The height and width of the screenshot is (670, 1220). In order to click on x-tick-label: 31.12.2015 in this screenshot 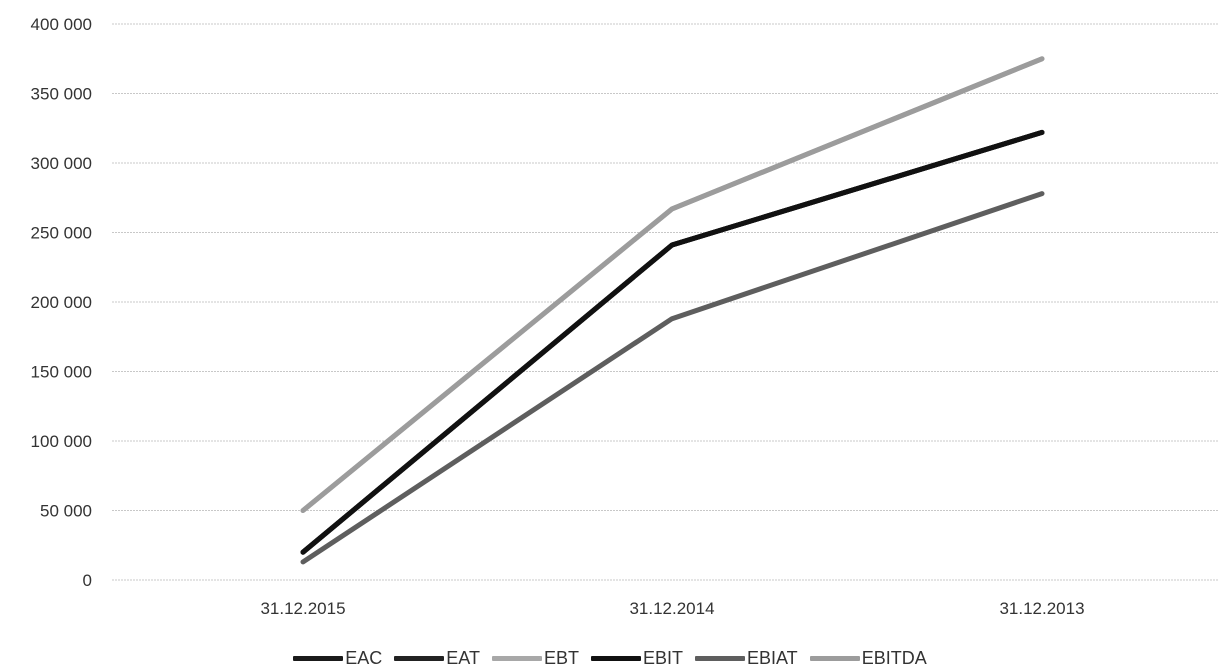, I will do `click(302, 608)`.